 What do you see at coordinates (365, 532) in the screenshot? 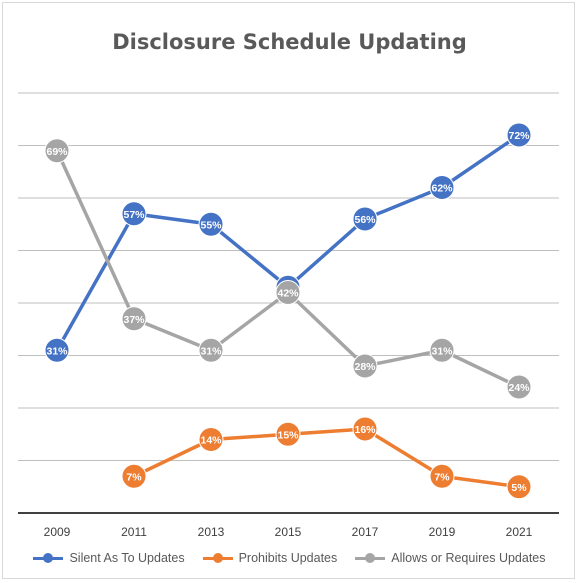
I see `x-tick-label: 2017` at bounding box center [365, 532].